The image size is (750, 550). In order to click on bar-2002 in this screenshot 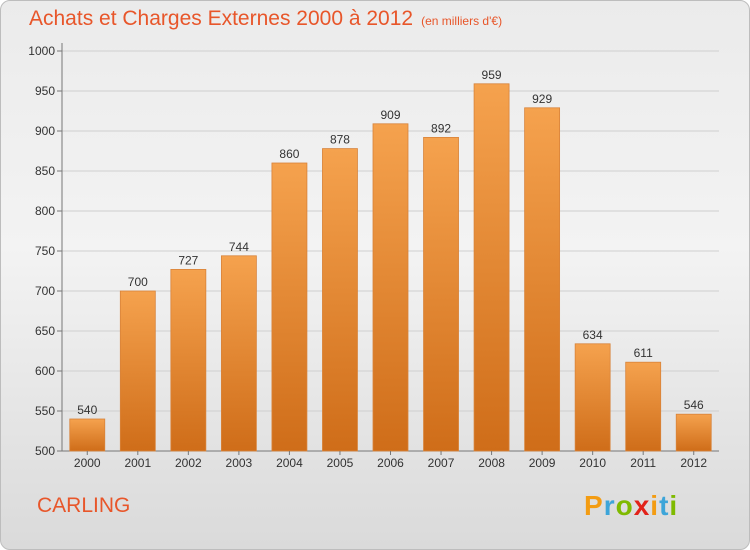, I will do `click(188, 360)`.